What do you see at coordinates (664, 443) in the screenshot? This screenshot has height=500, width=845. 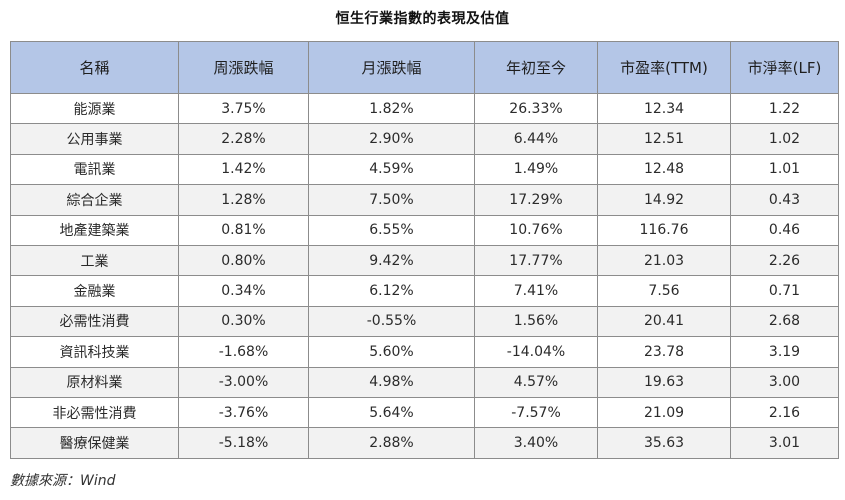 I see `cell-pe-ttm: 35.63` at bounding box center [664, 443].